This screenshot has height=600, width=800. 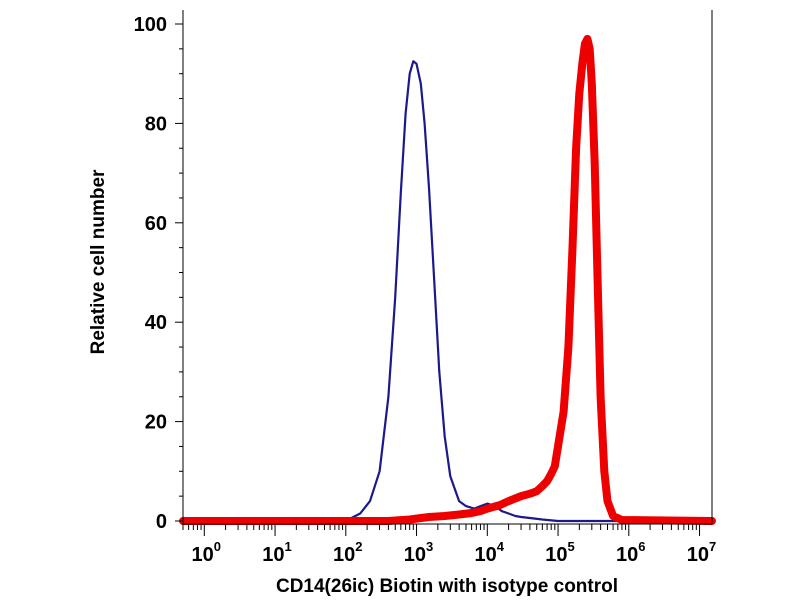 What do you see at coordinates (490, 552) in the screenshot?
I see `x-tick-label: 10⁴` at bounding box center [490, 552].